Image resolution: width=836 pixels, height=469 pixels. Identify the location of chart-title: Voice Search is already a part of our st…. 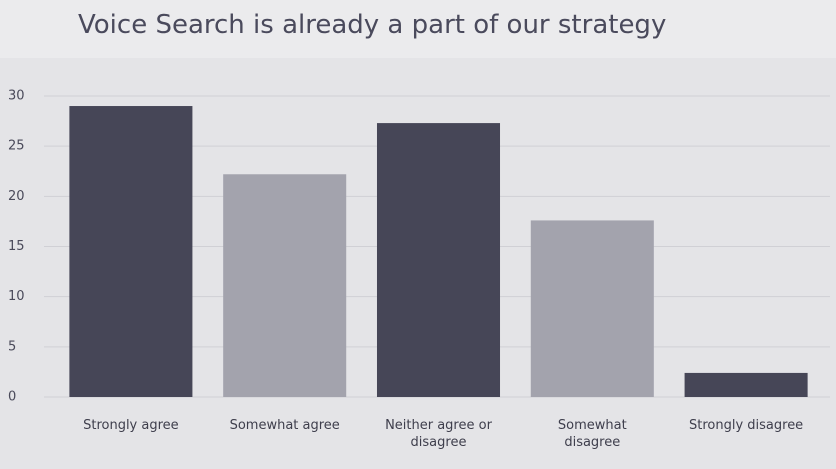
(372, 25).